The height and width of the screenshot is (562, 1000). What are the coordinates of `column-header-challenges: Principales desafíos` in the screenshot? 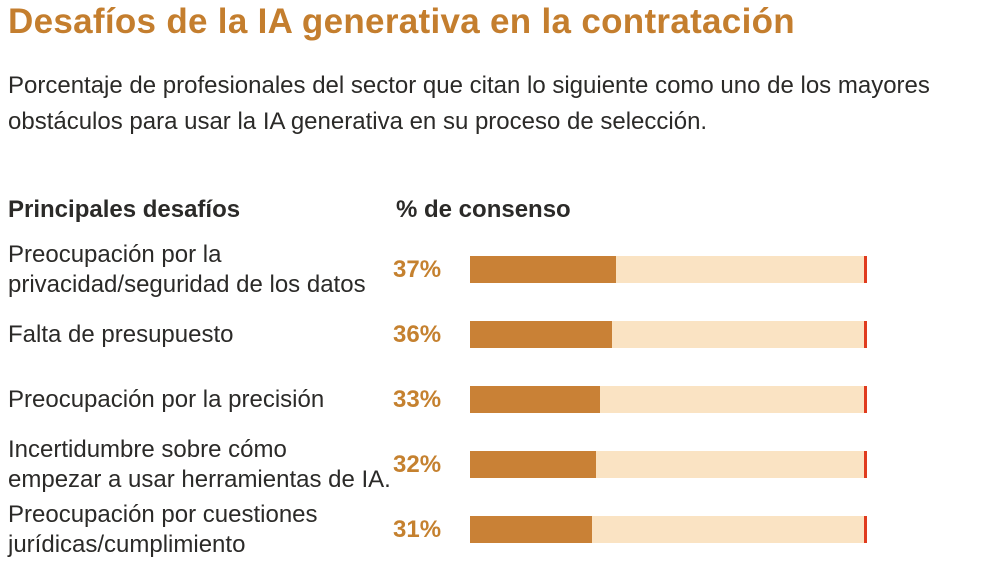 It's located at (124, 209).